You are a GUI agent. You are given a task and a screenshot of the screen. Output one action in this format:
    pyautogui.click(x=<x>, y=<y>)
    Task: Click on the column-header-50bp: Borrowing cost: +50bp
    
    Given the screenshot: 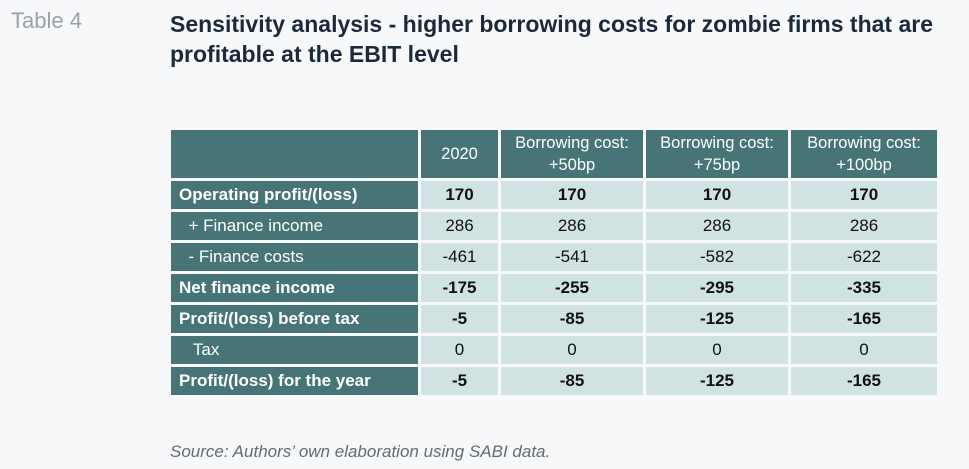 What is the action you would take?
    pyautogui.click(x=572, y=154)
    